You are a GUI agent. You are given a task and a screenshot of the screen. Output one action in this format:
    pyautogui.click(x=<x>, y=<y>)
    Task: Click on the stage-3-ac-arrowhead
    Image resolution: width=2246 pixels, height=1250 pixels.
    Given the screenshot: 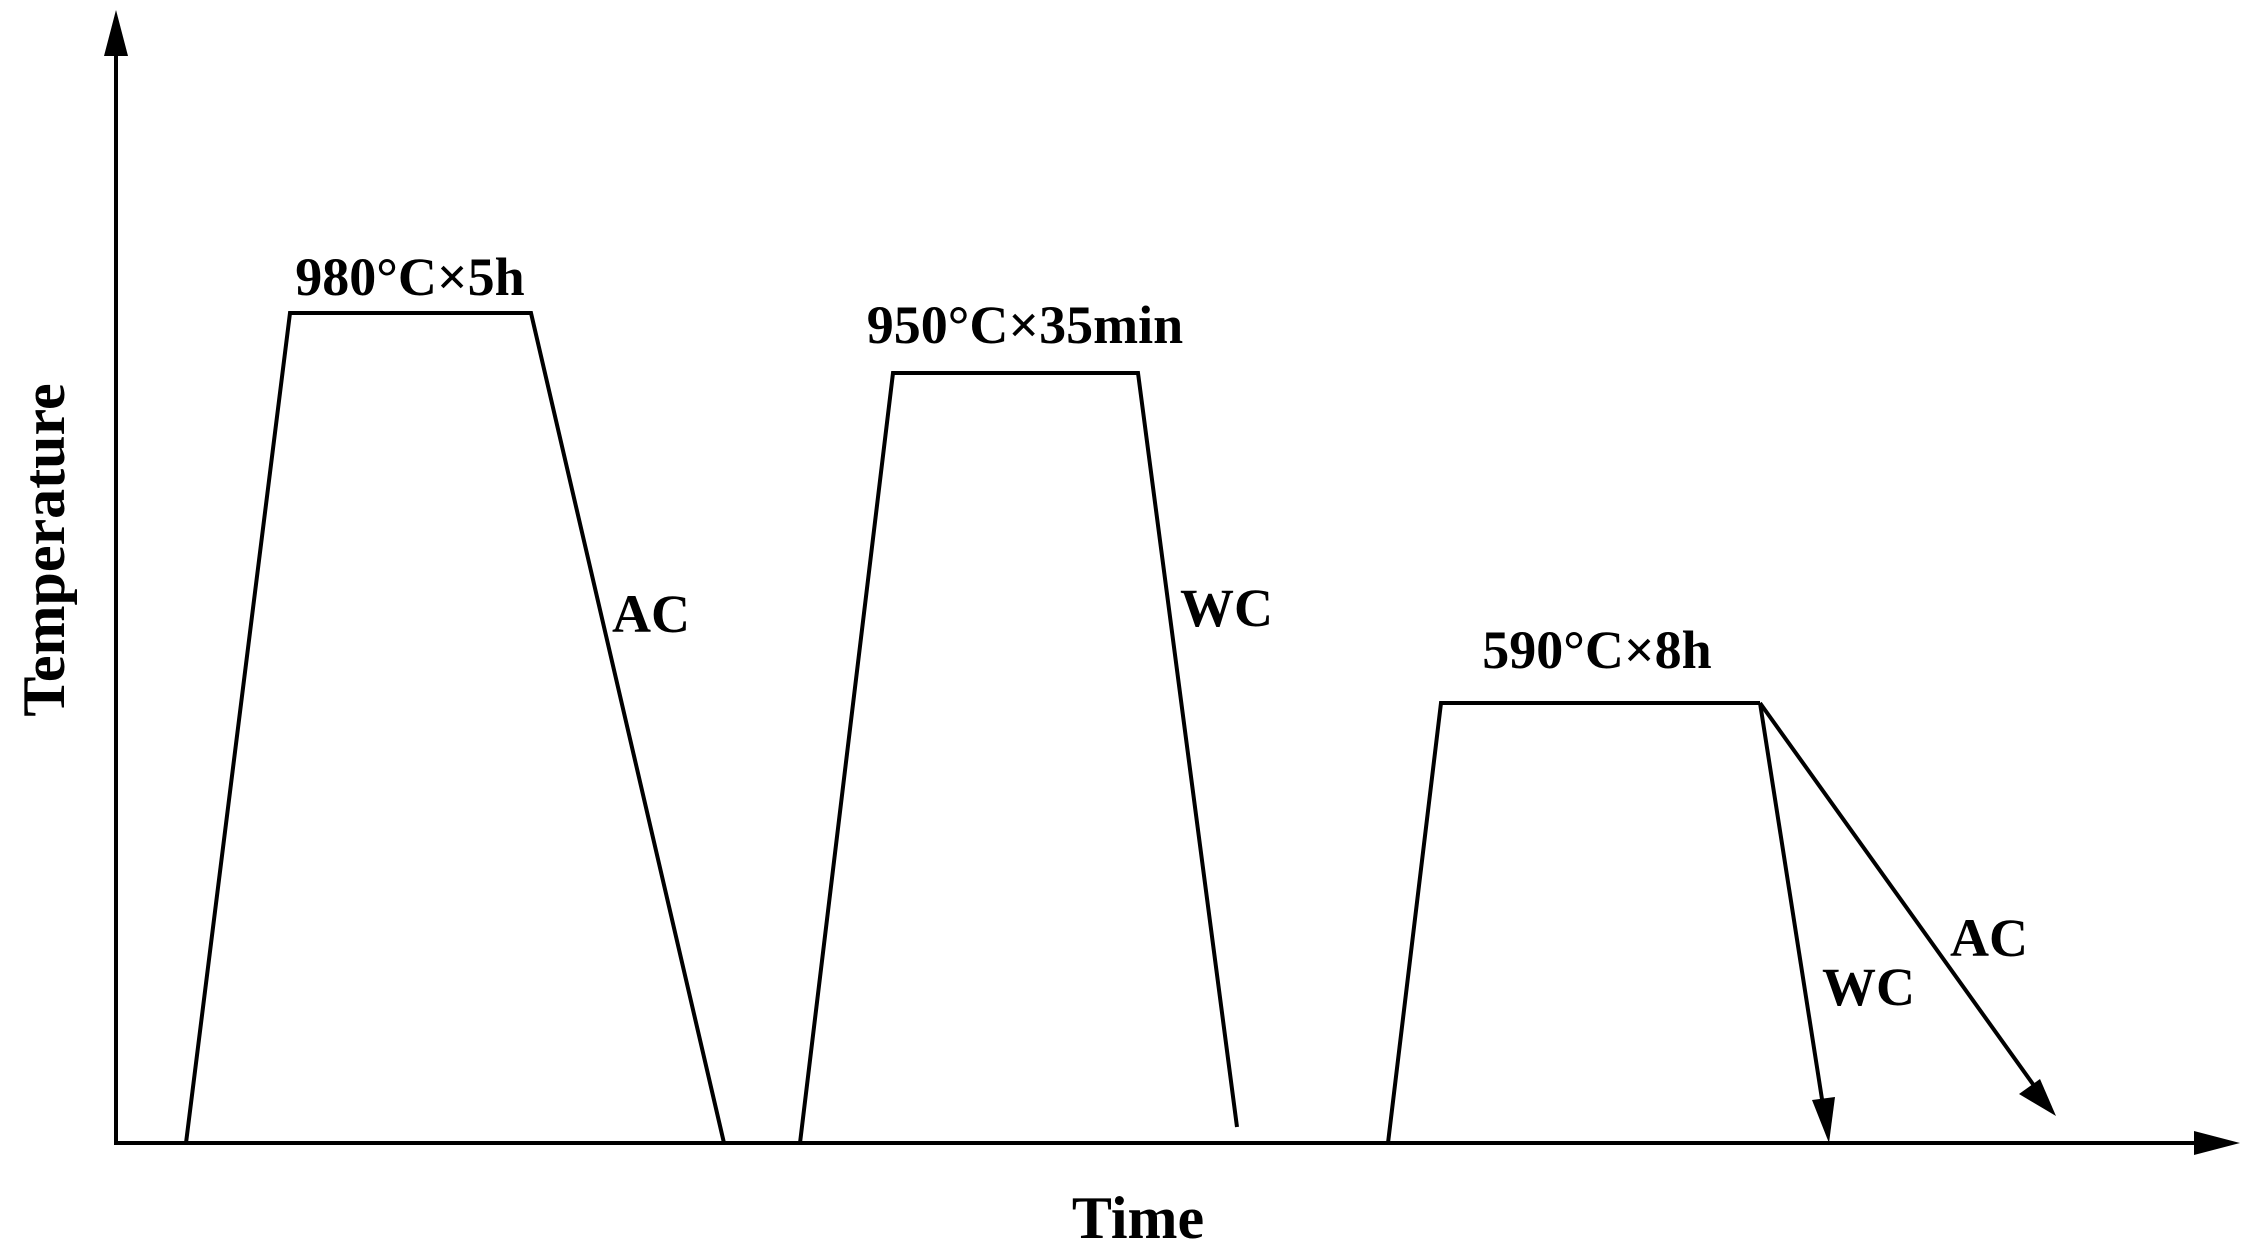 What is the action you would take?
    pyautogui.click(x=2037, y=1097)
    